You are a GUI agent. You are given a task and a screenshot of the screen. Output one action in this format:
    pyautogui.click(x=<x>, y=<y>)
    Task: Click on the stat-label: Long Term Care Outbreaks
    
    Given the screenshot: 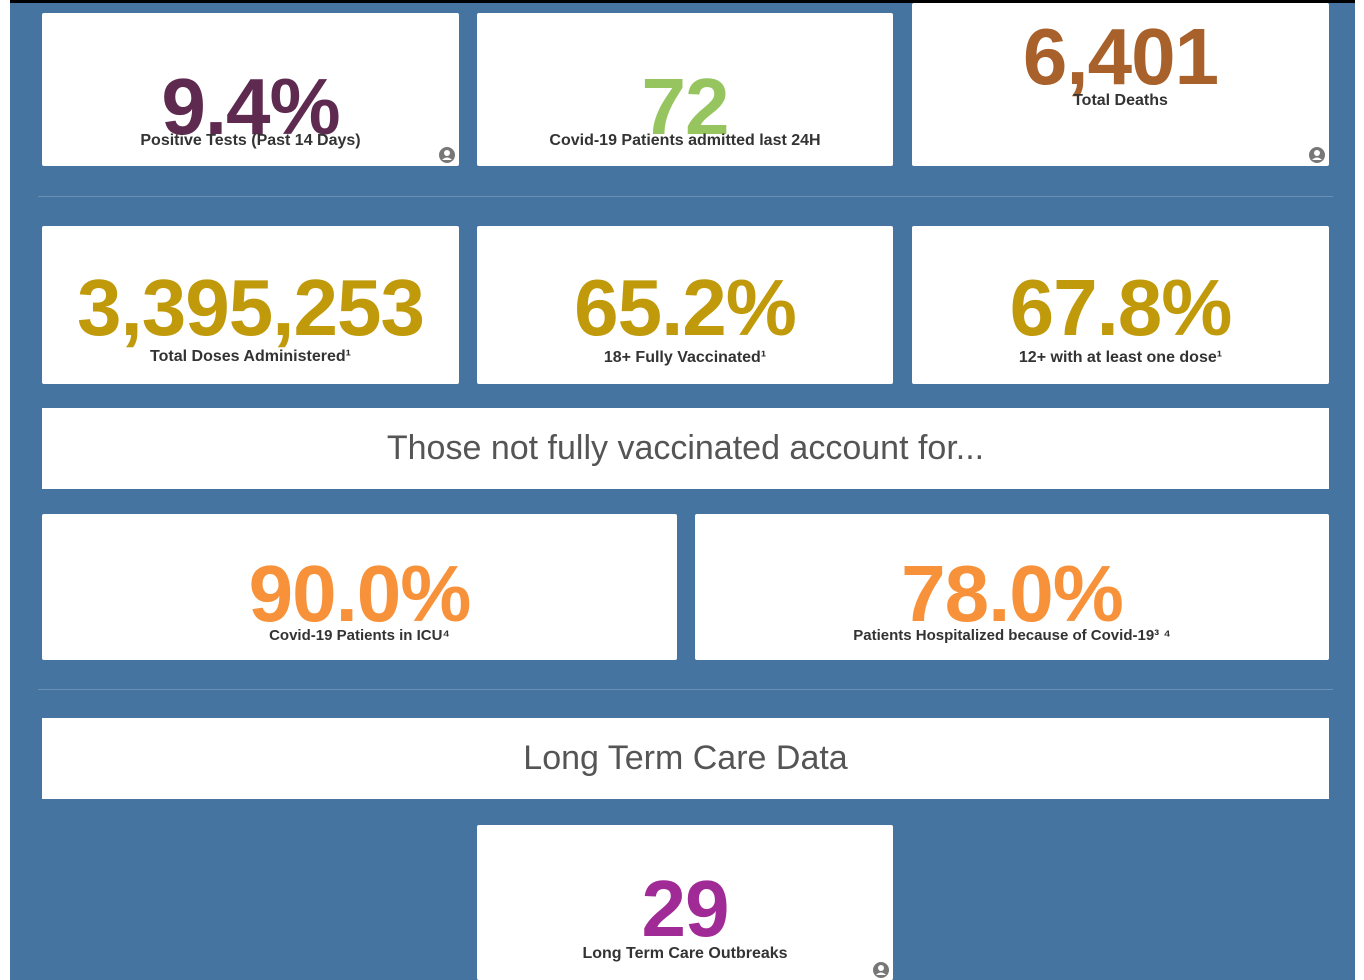 What is the action you would take?
    pyautogui.click(x=685, y=953)
    